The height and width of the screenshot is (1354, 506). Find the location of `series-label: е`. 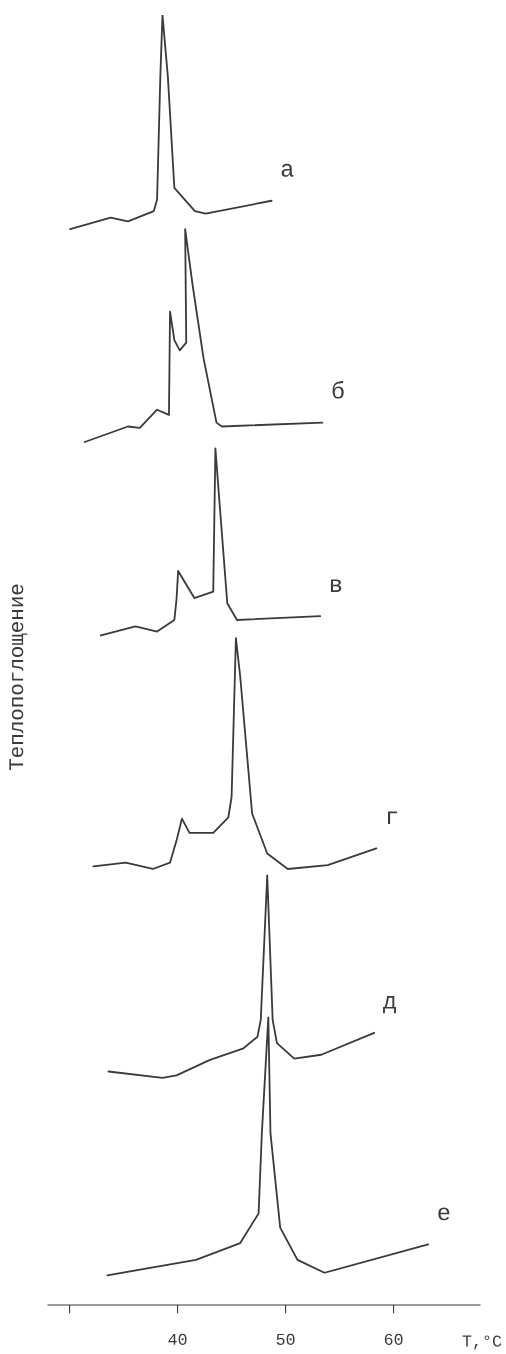

series-label: е is located at coordinates (444, 1214).